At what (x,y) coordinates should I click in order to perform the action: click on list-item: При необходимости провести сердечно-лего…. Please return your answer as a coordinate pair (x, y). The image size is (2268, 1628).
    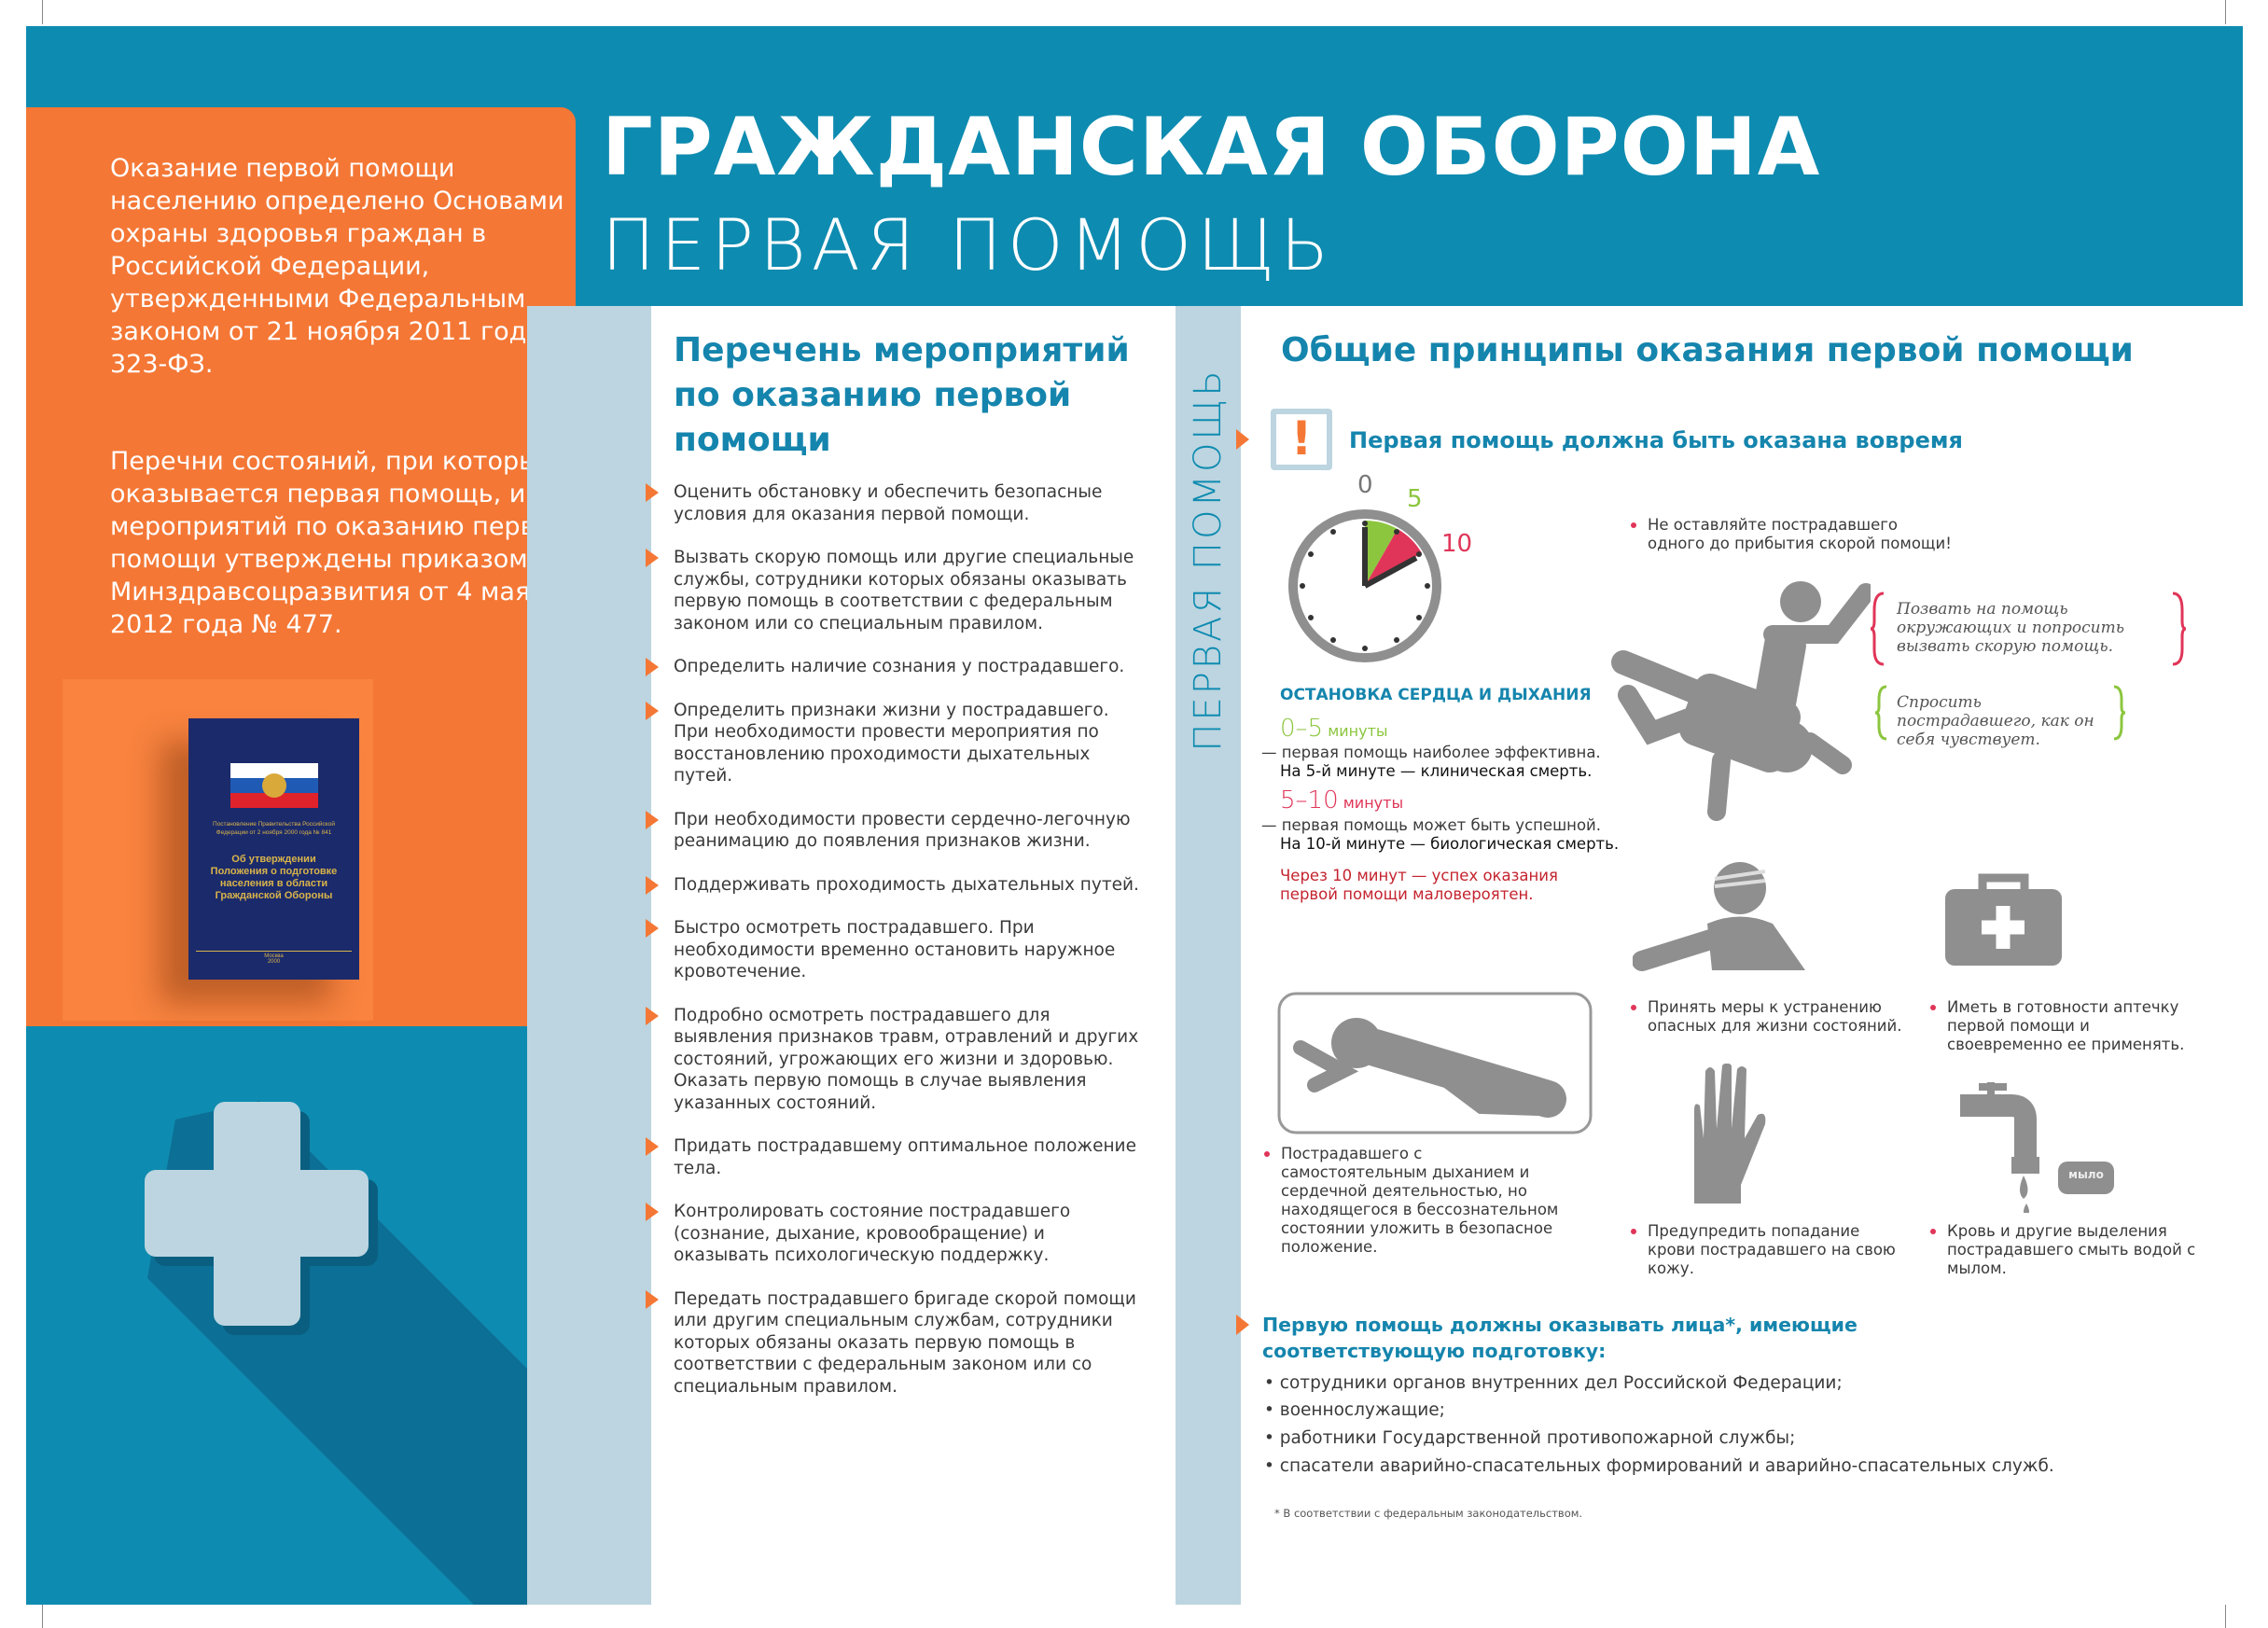
    Looking at the image, I should click on (893, 831).